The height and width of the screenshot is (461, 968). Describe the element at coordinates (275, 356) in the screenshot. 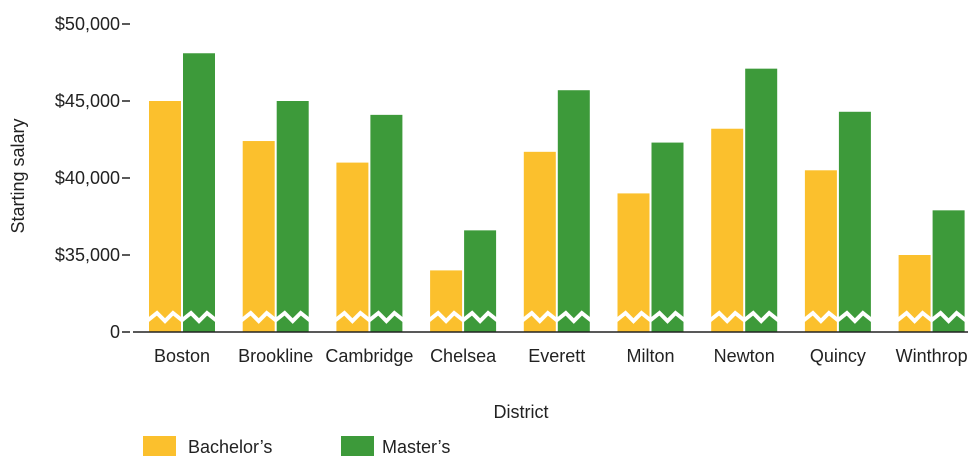

I see `x-category-label: Brookline` at that location.